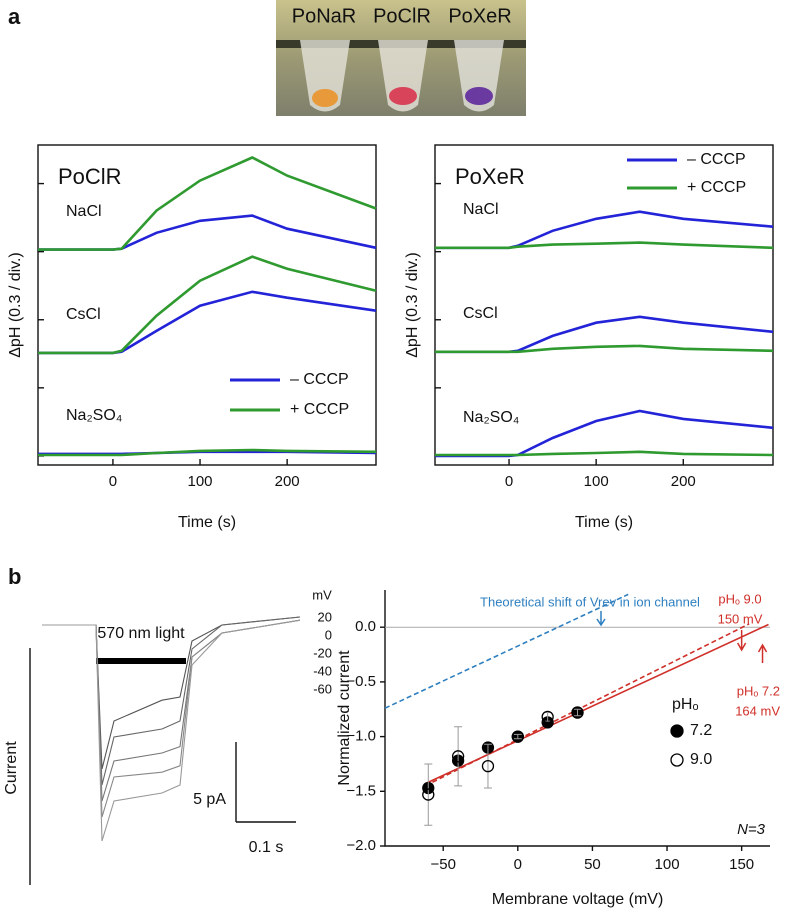 The width and height of the screenshot is (788, 915). What do you see at coordinates (479, 16) in the screenshot?
I see `photo-label: PoXeR` at bounding box center [479, 16].